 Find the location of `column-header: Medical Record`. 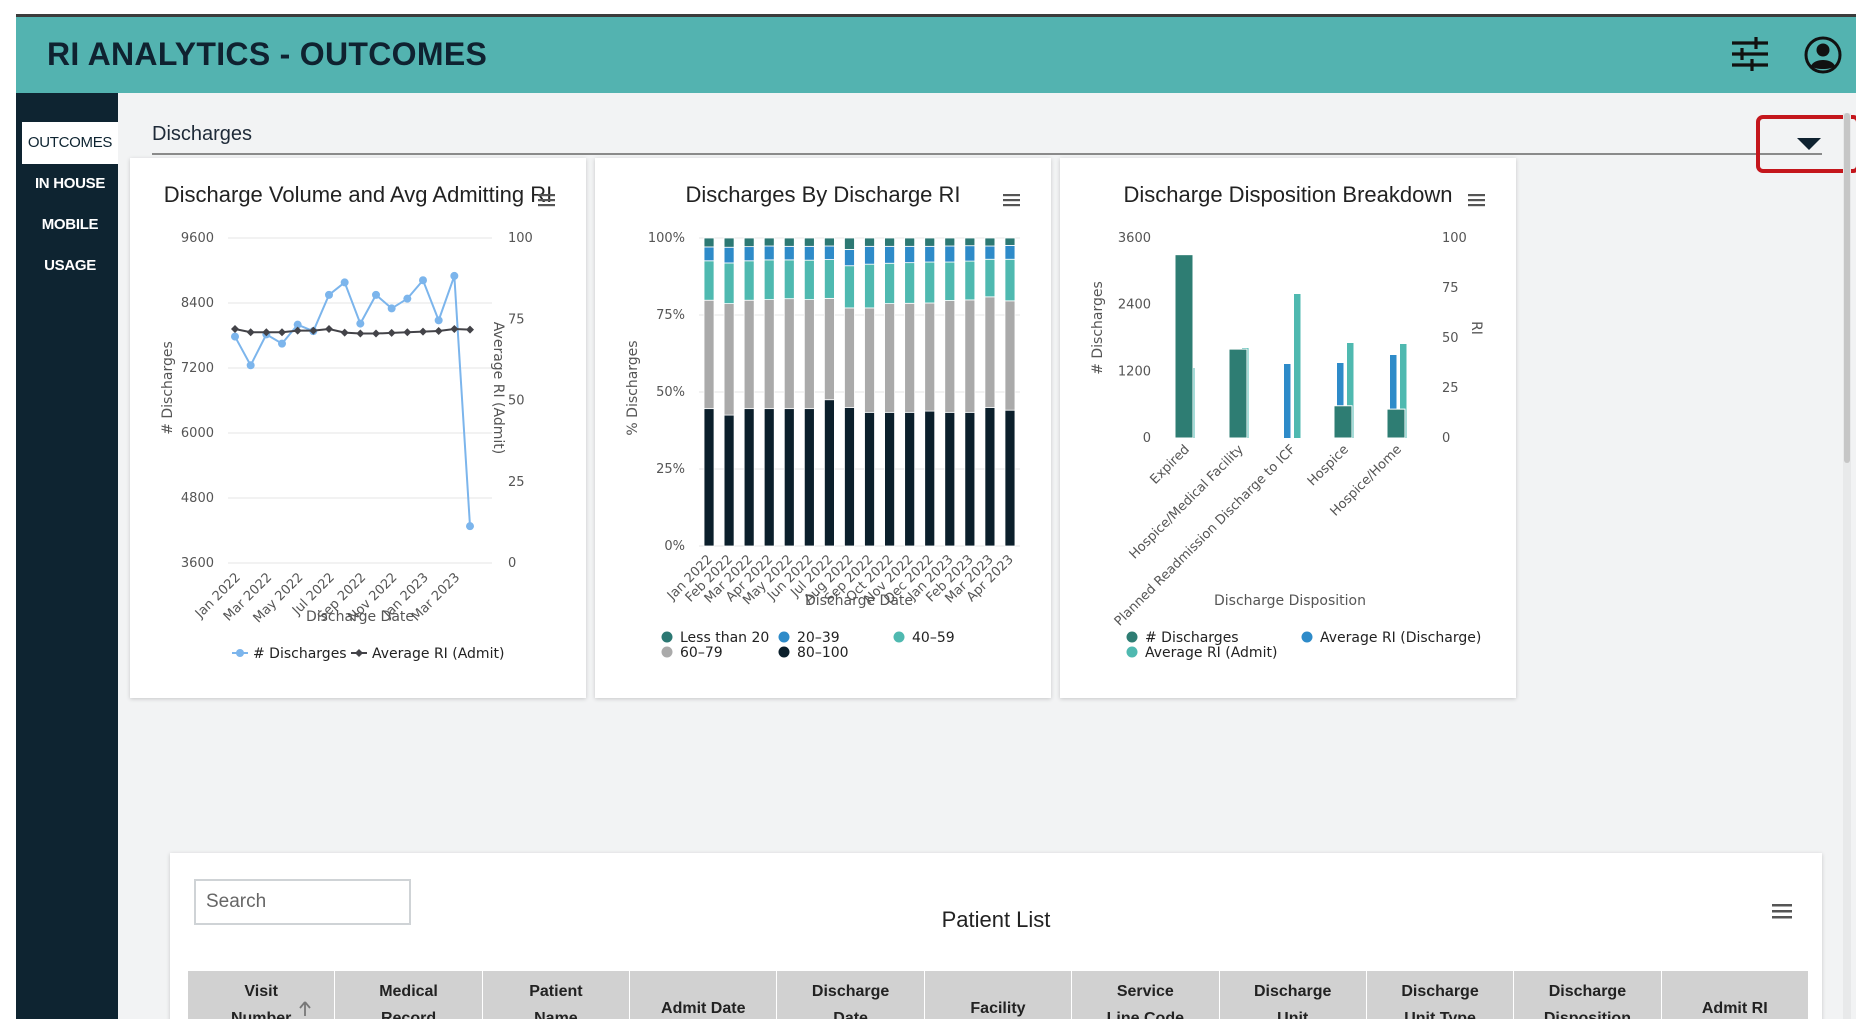

column-header: Medical Record is located at coordinates (409, 995).